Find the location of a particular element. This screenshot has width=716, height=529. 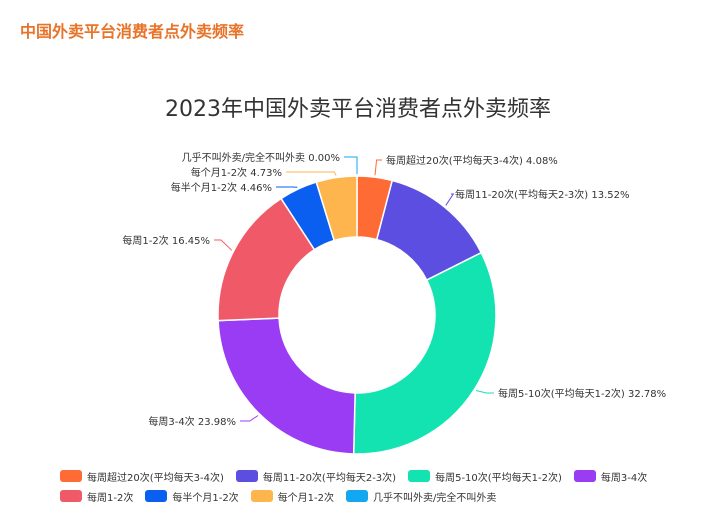

legend-label: 每个月1-2次 is located at coordinates (306, 498).